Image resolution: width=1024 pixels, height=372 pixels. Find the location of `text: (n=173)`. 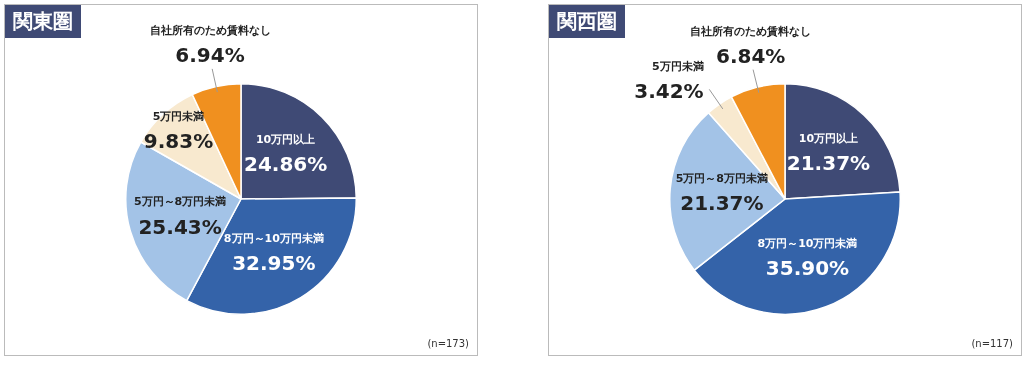

text: (n=173) is located at coordinates (448, 343).